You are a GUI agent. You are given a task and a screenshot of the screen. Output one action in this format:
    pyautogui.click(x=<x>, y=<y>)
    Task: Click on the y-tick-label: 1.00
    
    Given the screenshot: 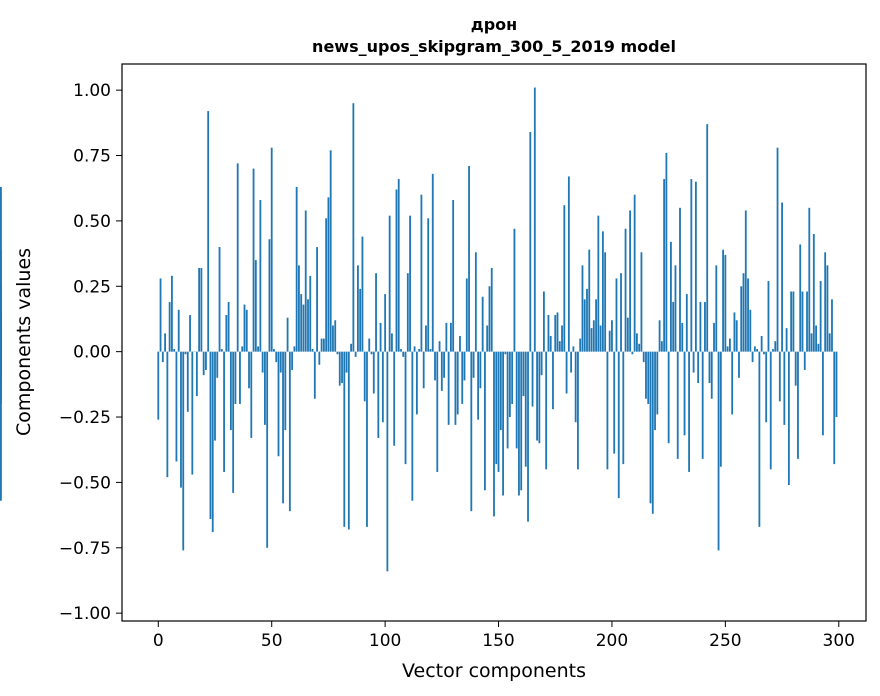 What is the action you would take?
    pyautogui.click(x=92, y=91)
    